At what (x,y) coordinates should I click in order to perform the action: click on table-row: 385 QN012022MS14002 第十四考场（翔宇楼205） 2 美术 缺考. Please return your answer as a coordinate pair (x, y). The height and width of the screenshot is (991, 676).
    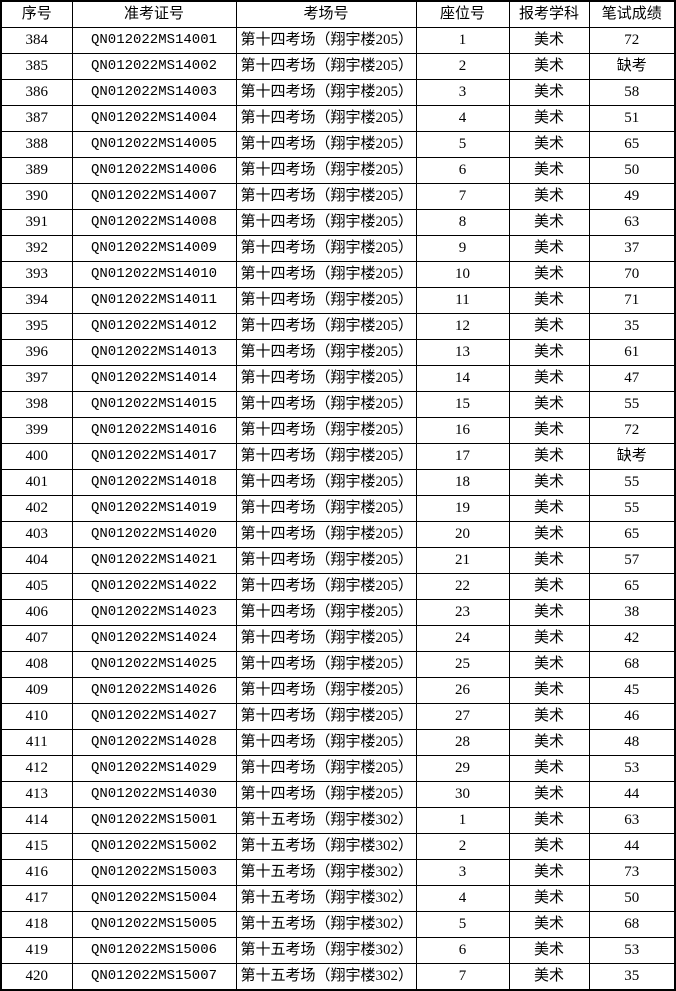
    Looking at the image, I should click on (338, 66).